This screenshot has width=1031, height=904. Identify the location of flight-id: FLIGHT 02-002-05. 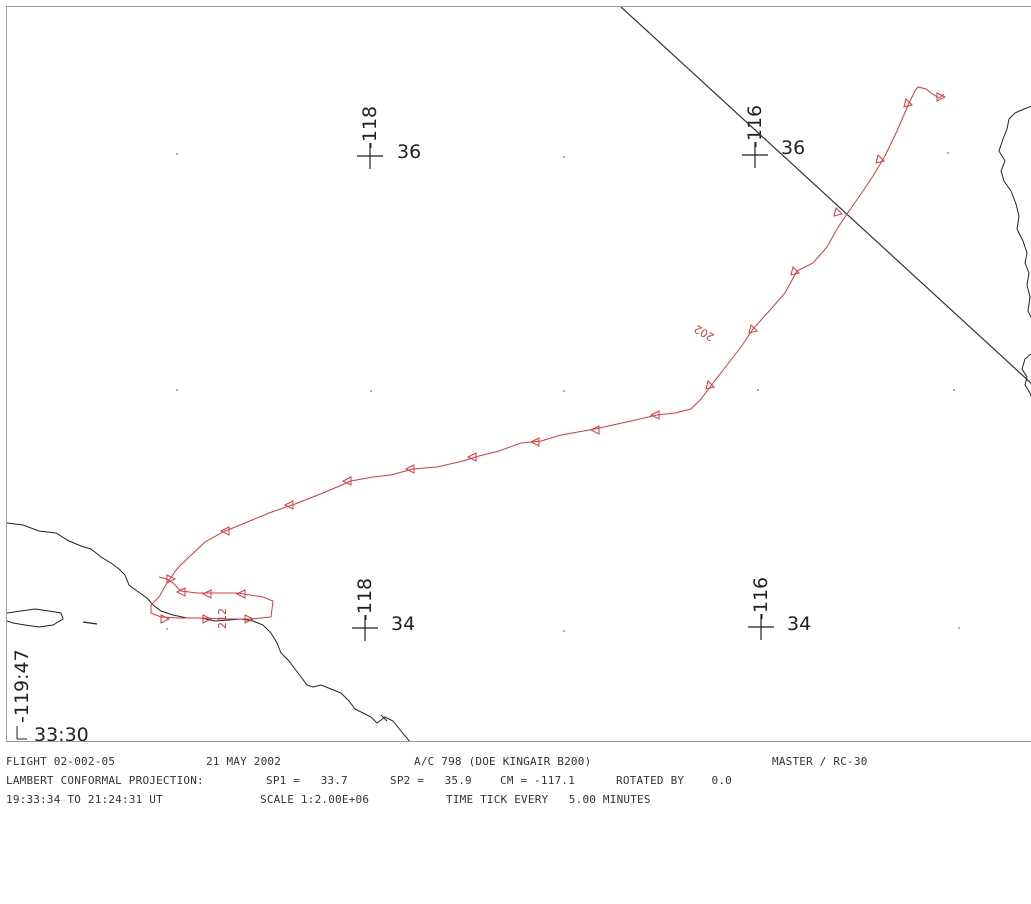
(61, 761).